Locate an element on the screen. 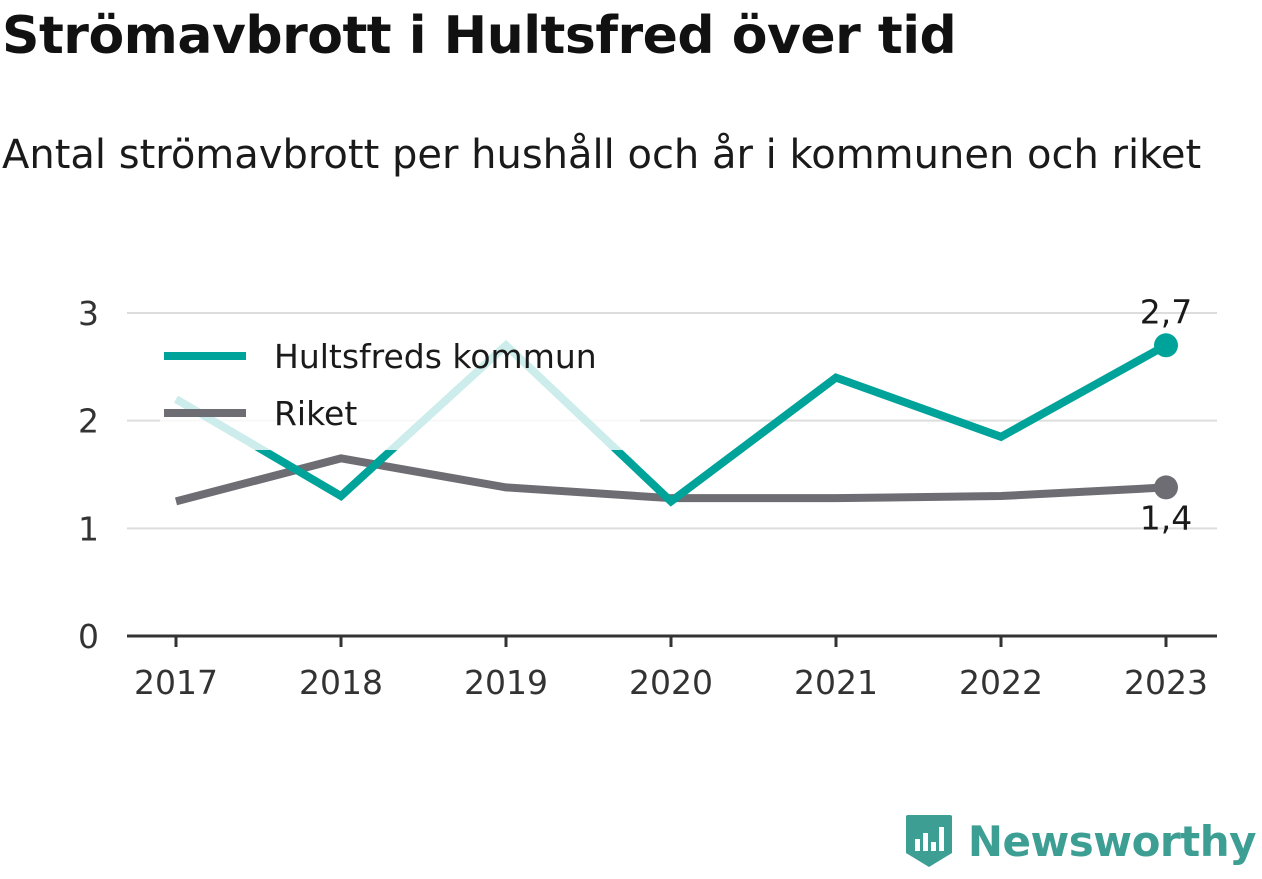 This screenshot has width=1262, height=879. y-tick-label: 0 is located at coordinates (88, 636).